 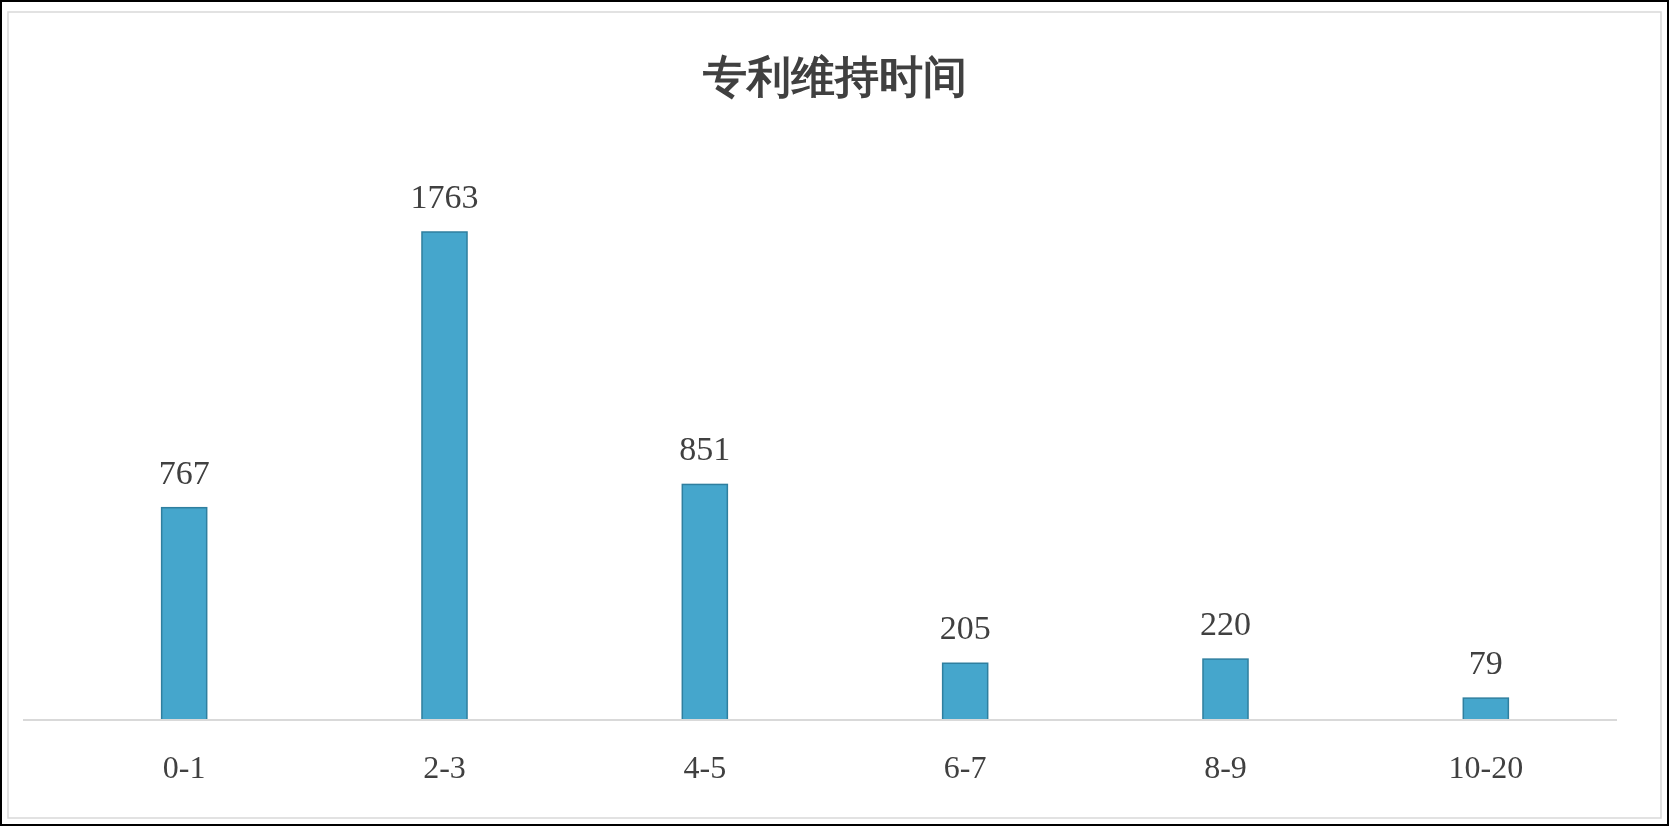 I want to click on data-label: 220, so click(x=1225, y=624).